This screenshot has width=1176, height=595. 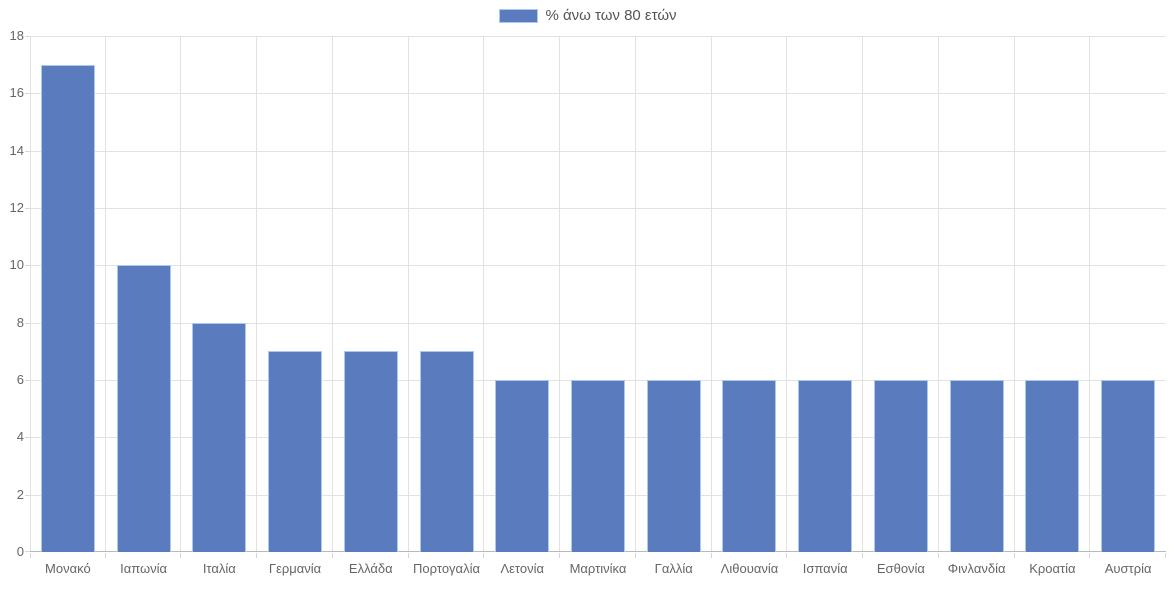 I want to click on x-axis-label: Κροατία, so click(x=1052, y=568).